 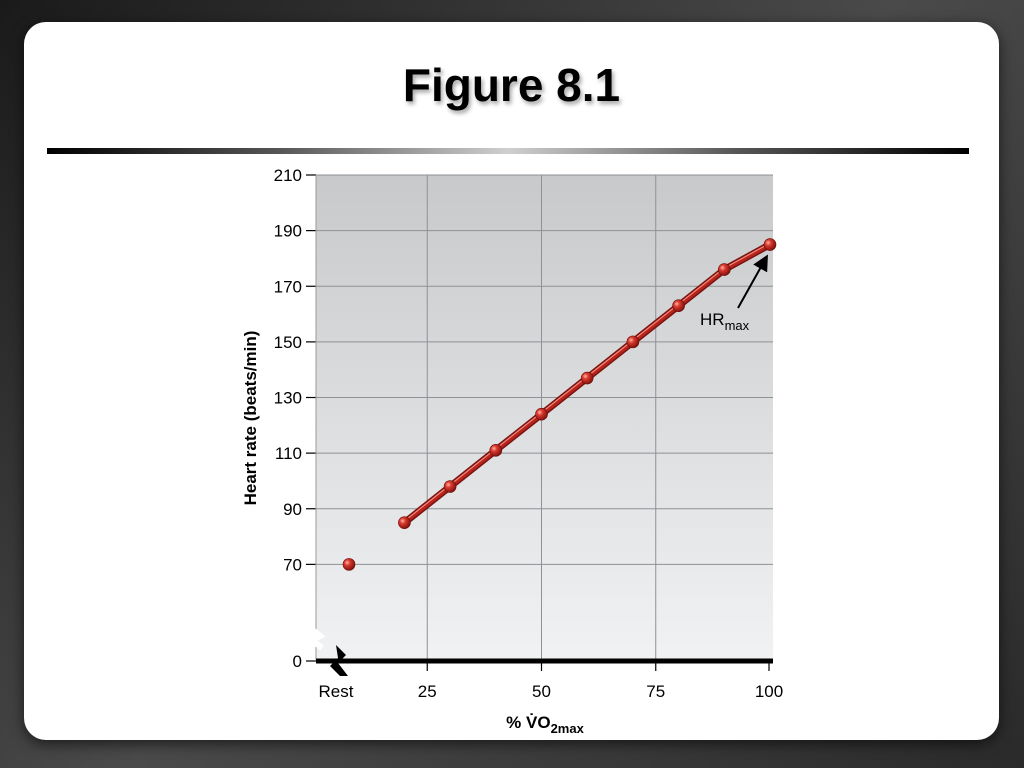 What do you see at coordinates (655, 691) in the screenshot?
I see `x-tick-label: 75` at bounding box center [655, 691].